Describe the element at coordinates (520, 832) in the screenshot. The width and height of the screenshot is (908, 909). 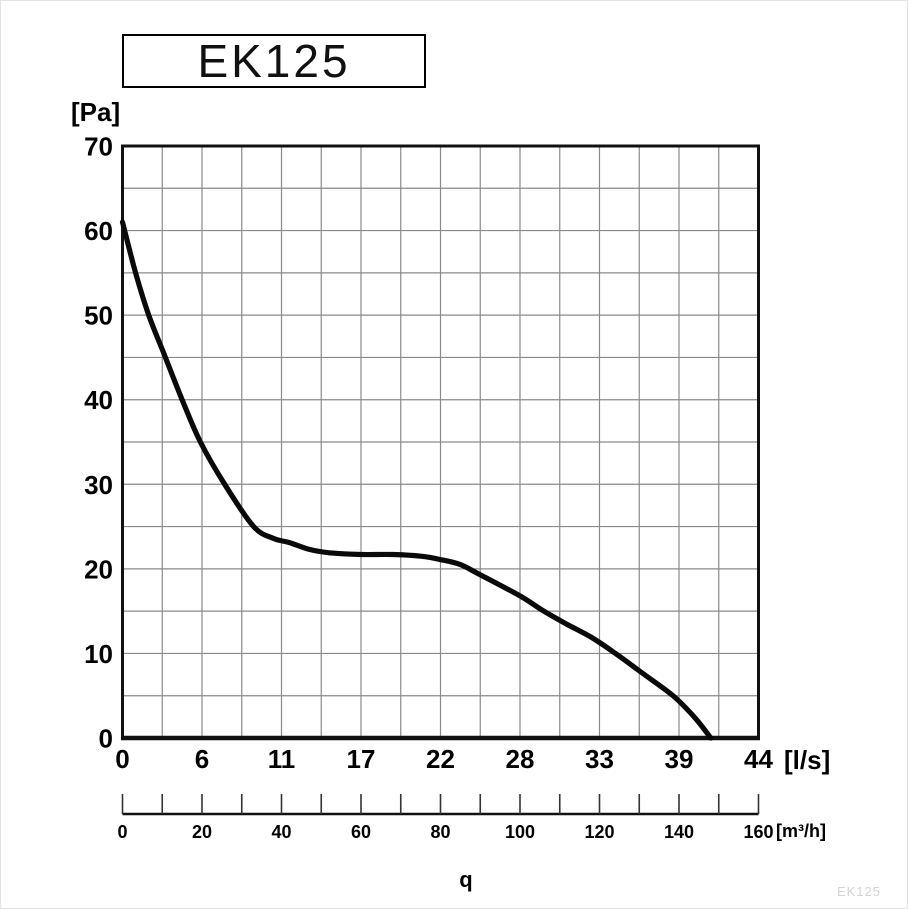
I see `x-tick-label-m3h: 100` at that location.